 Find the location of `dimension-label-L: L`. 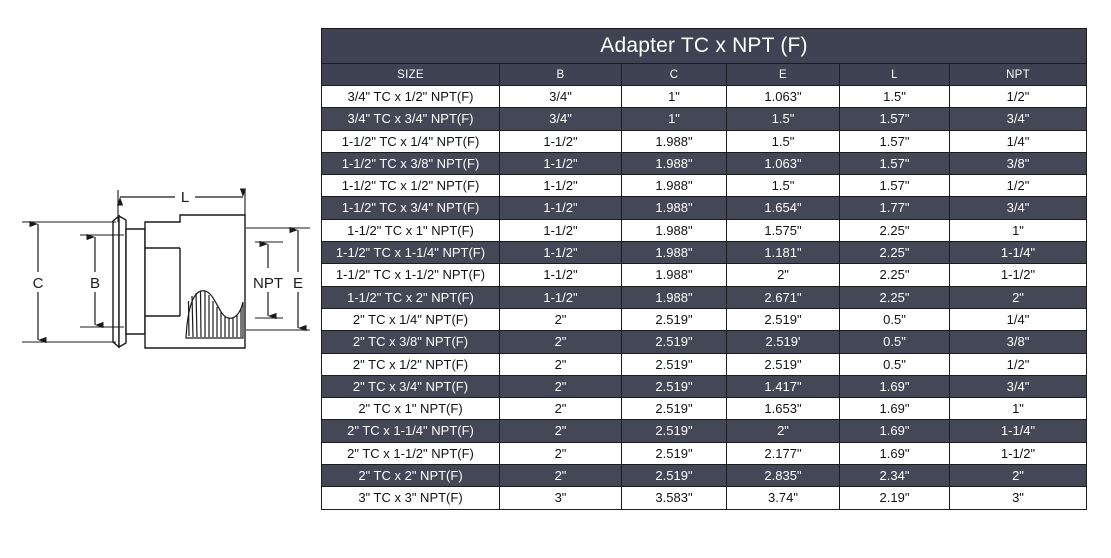

dimension-label-L: L is located at coordinates (185, 197).